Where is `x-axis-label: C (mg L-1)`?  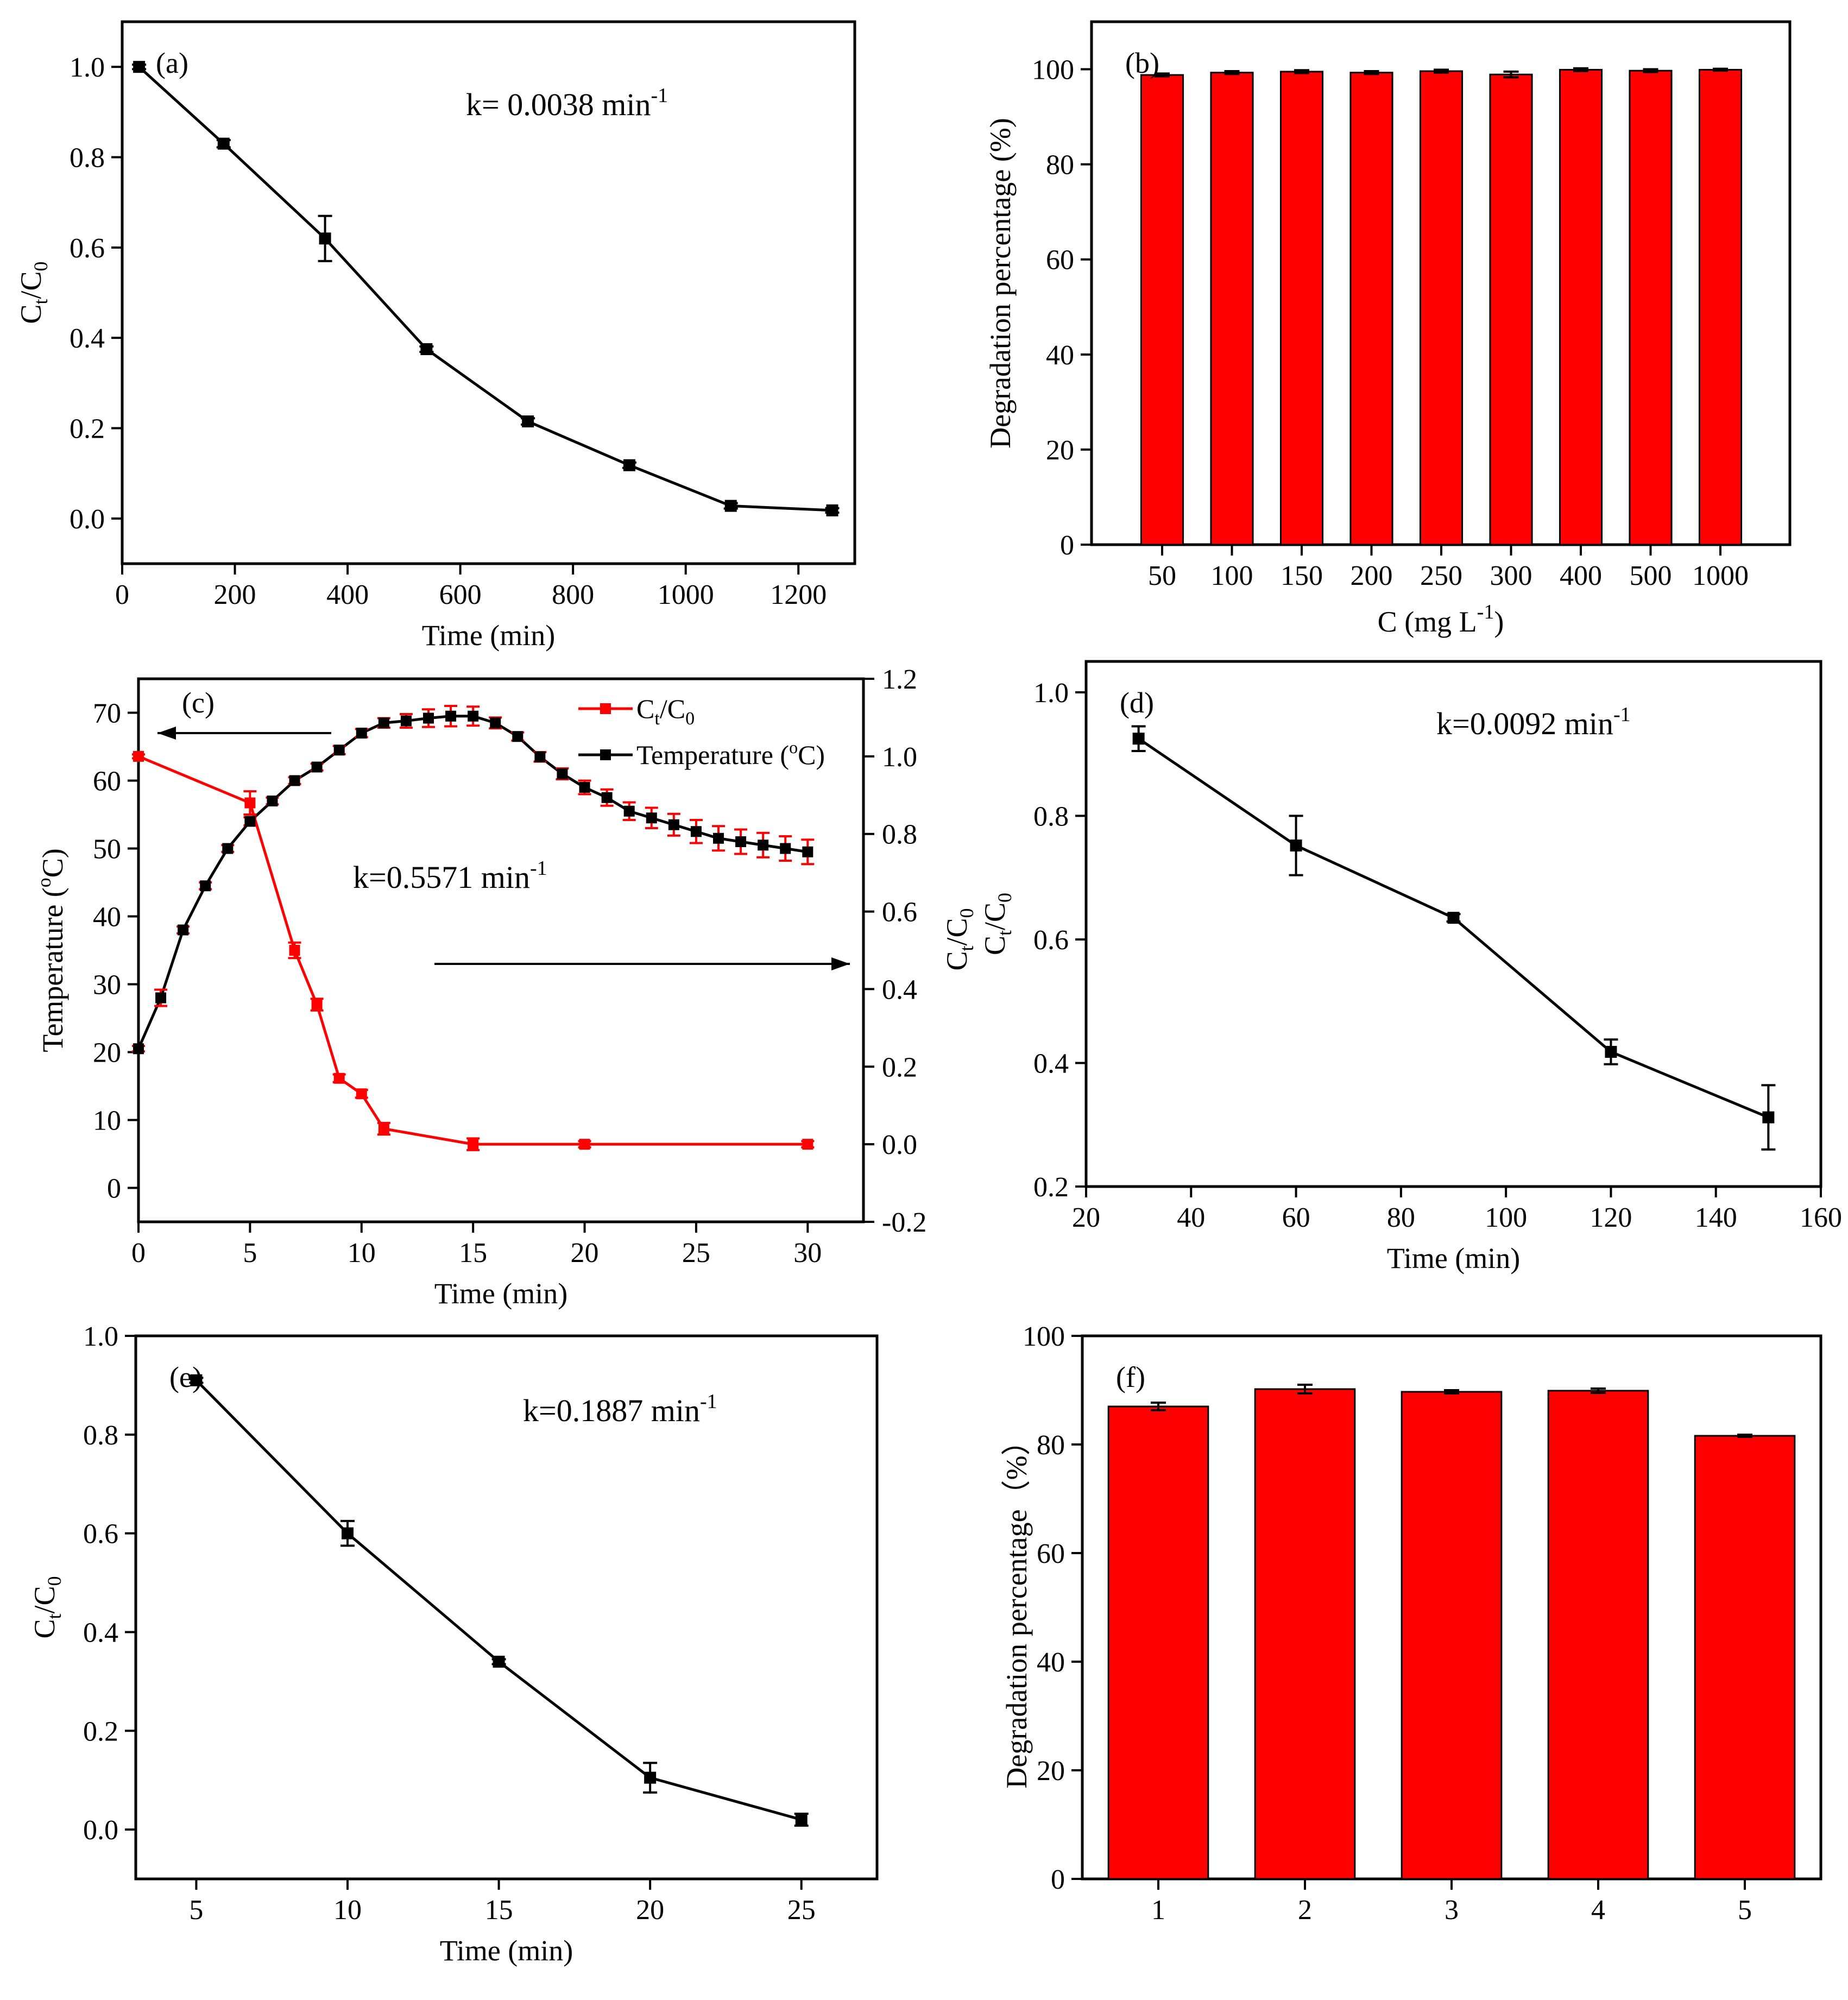
x-axis-label: C (mg L-1) is located at coordinates (1441, 619).